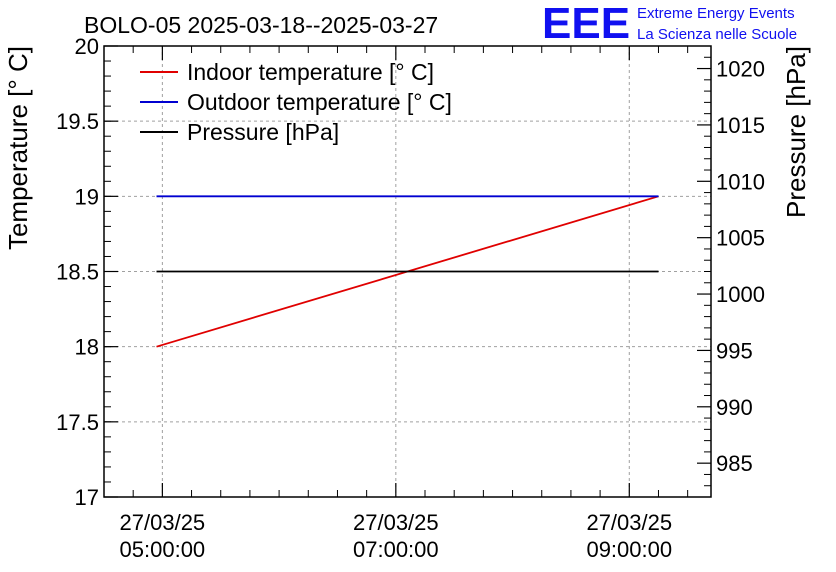 This screenshot has height=572, width=836. Describe the element at coordinates (796, 132) in the screenshot. I see `y2-axis-label: Pressure [hPa]` at that location.